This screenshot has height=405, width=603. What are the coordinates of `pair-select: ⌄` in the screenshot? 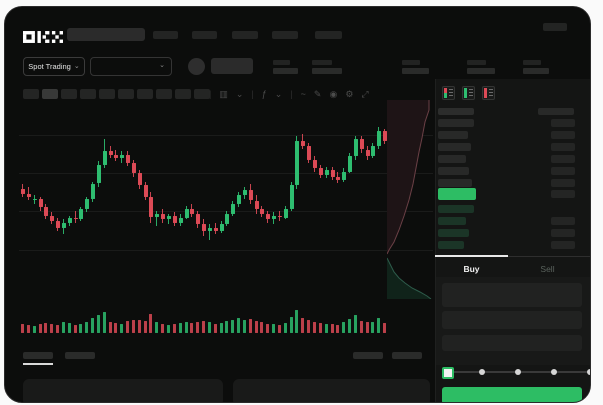 It's located at (131, 66).